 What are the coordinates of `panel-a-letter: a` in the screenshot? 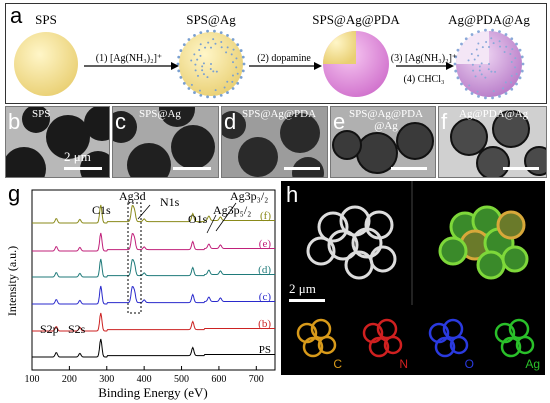 It's located at (16, 15).